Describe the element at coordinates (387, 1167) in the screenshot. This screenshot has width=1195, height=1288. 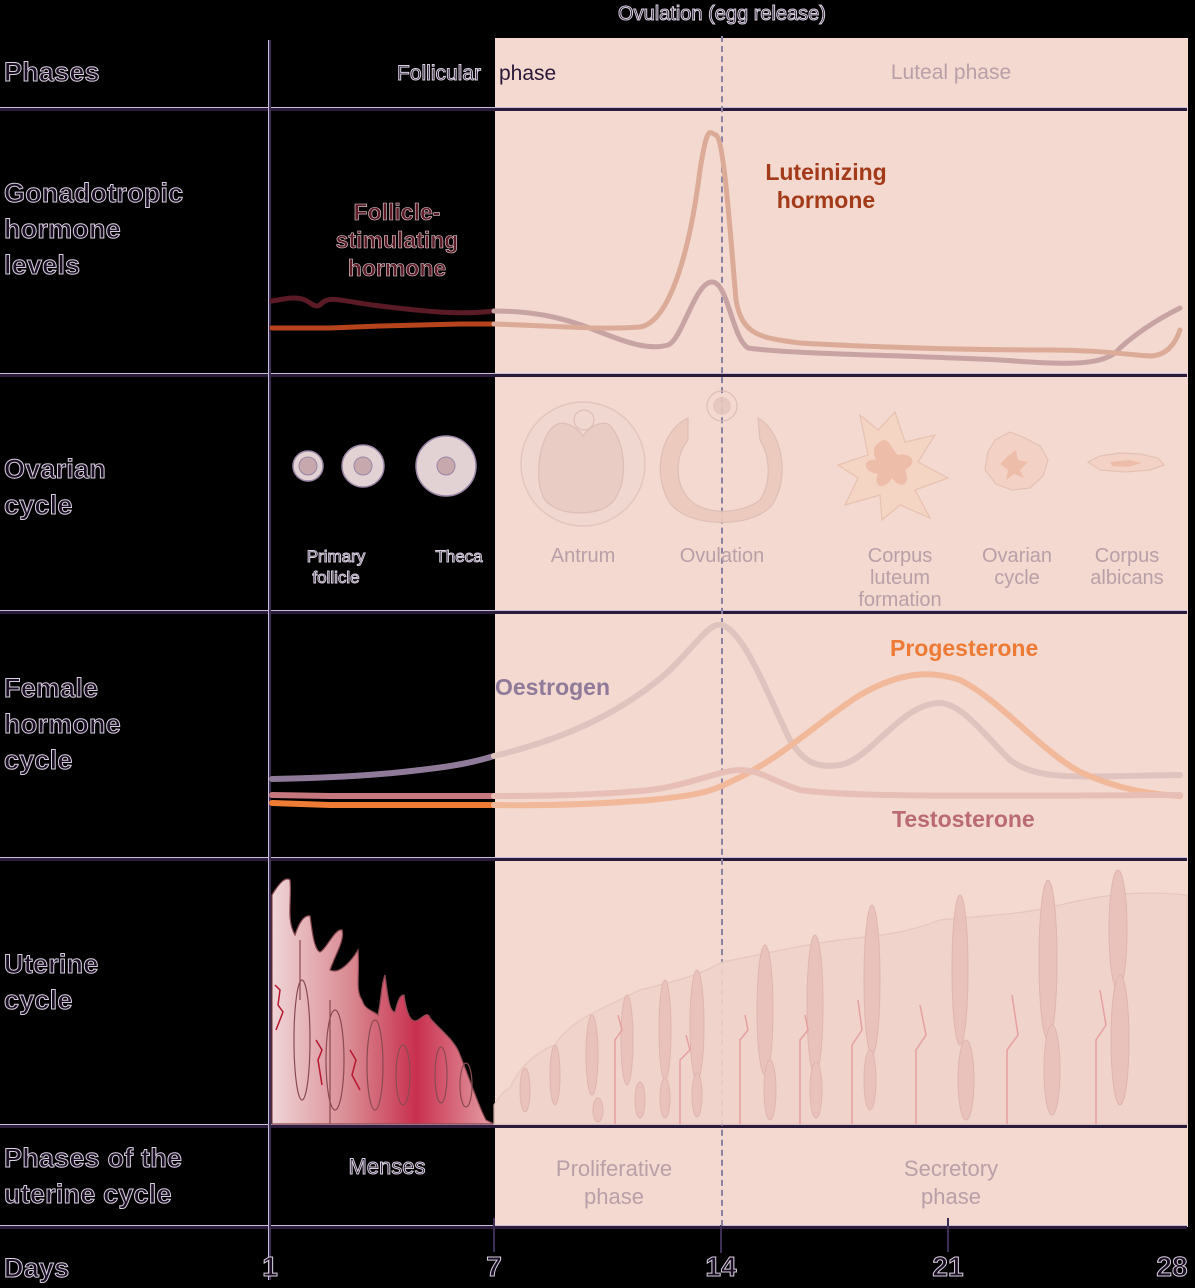
I see `uterine-phase-menses: Menses` at that location.